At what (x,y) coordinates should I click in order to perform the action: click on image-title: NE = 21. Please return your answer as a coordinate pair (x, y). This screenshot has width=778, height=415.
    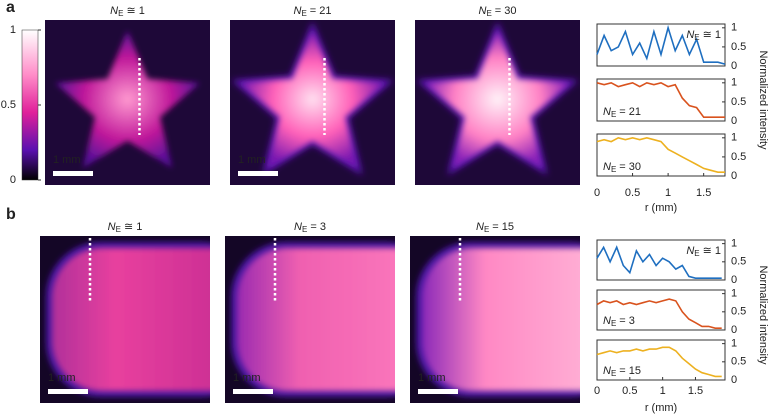
    Looking at the image, I should click on (312, 11).